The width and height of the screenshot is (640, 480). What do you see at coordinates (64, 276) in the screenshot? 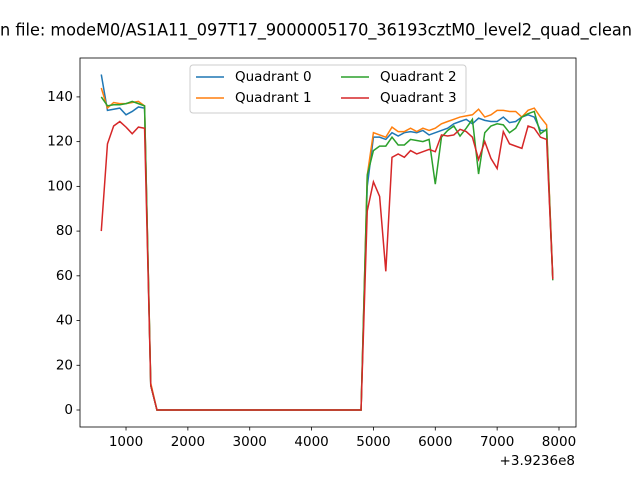
I see `y-tick-label: 60` at bounding box center [64, 276].